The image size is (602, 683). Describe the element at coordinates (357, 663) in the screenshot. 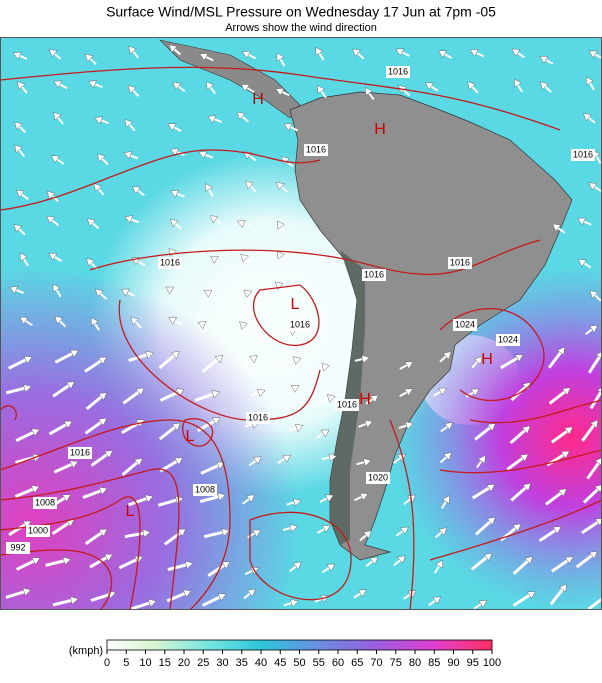

I see `legend-tick-label: 65` at that location.